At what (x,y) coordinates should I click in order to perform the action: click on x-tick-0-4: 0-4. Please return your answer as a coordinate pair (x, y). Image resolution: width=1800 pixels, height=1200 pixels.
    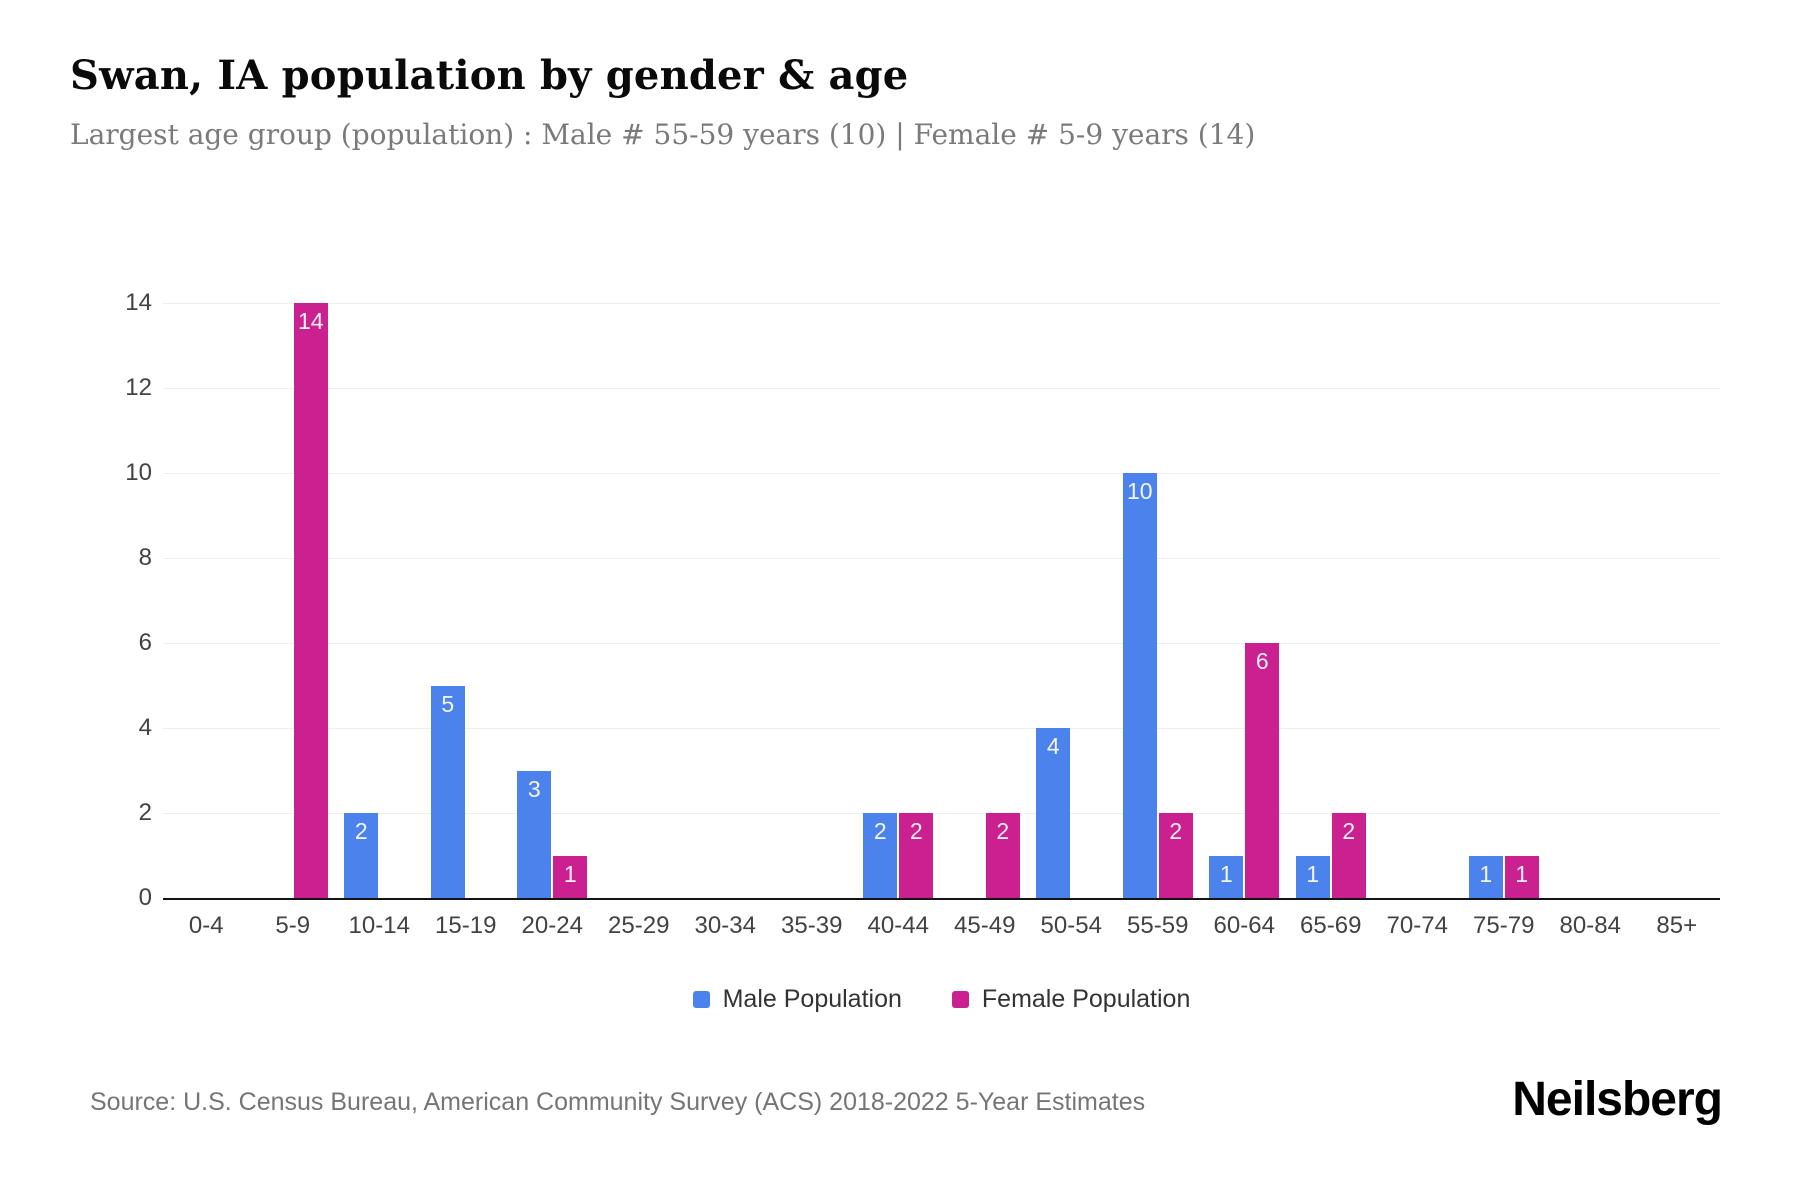
    Looking at the image, I should click on (206, 925).